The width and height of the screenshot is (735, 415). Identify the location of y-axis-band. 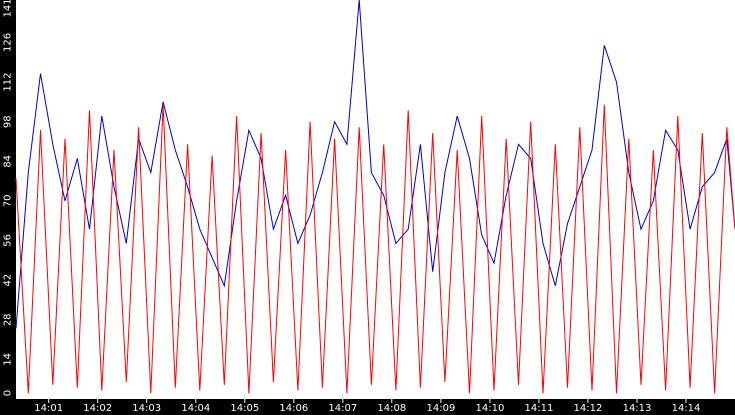
(8, 207).